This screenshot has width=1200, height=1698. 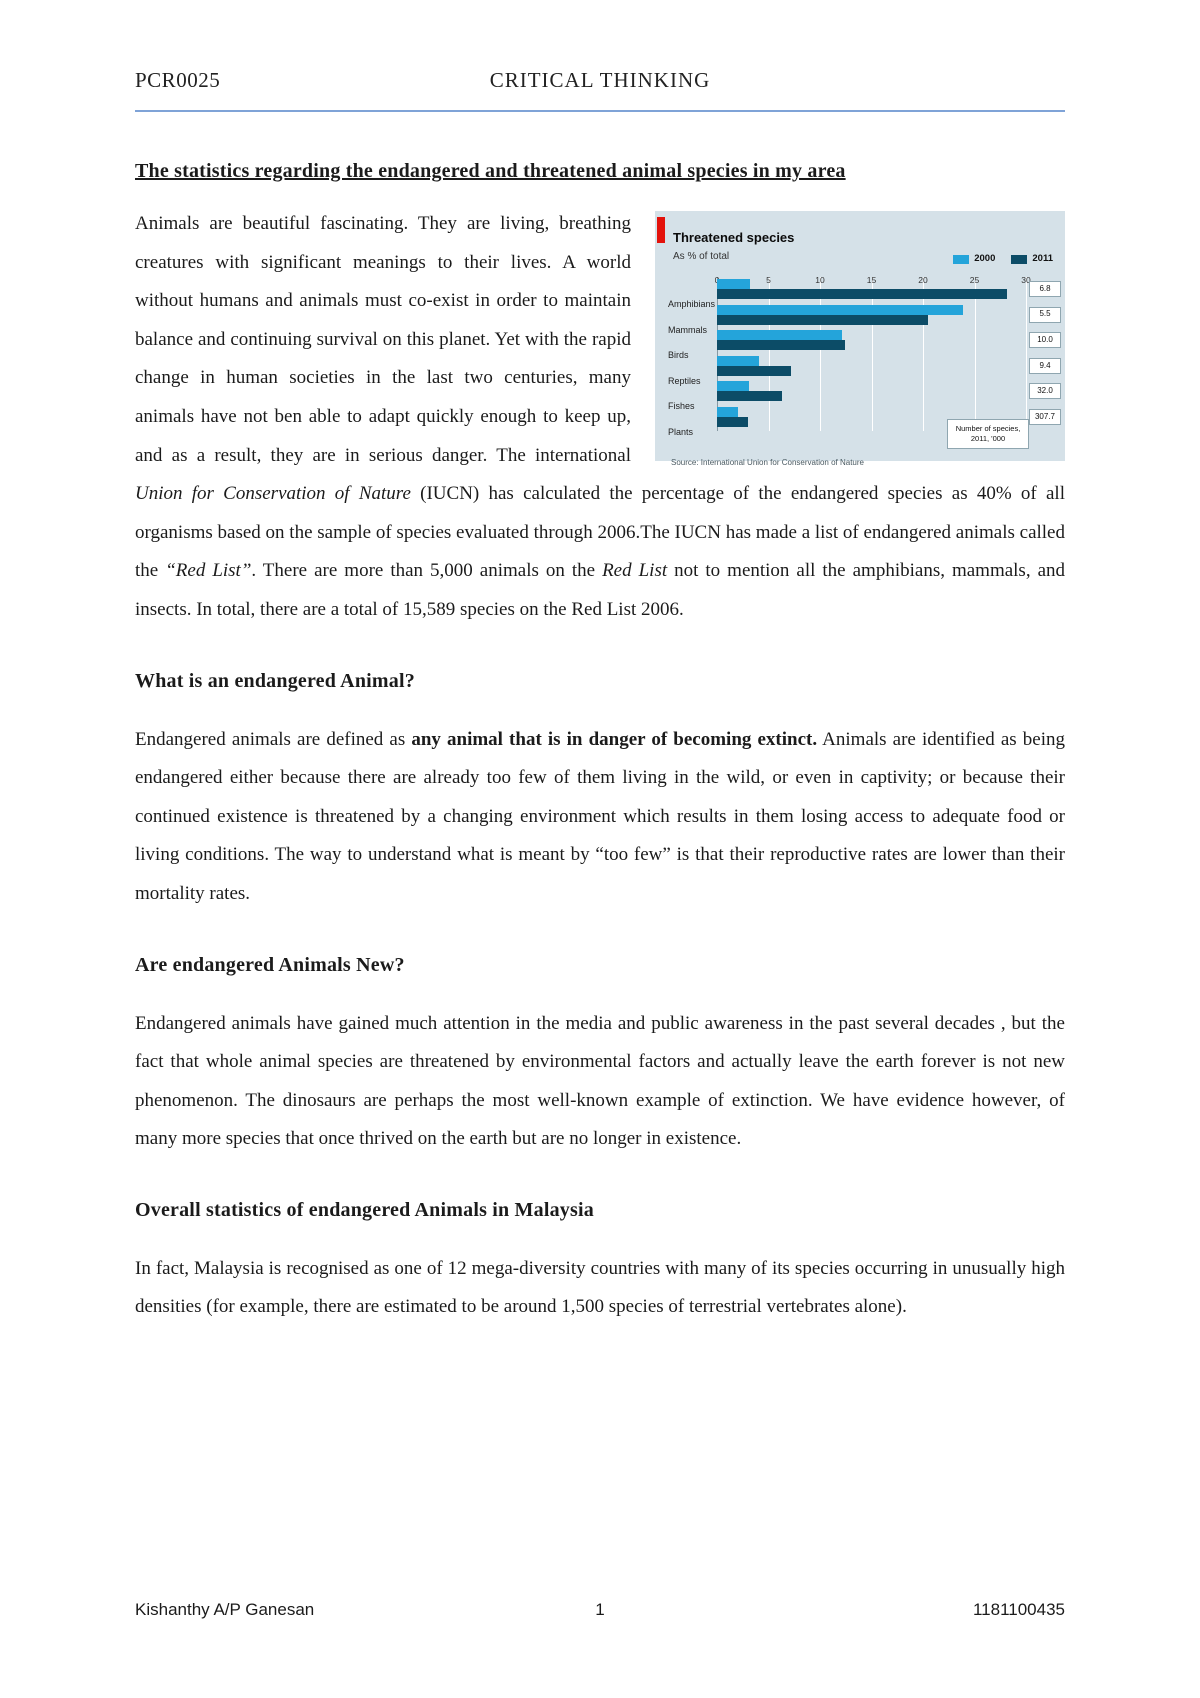 I want to click on legend-swatch-2011, so click(x=1019, y=259).